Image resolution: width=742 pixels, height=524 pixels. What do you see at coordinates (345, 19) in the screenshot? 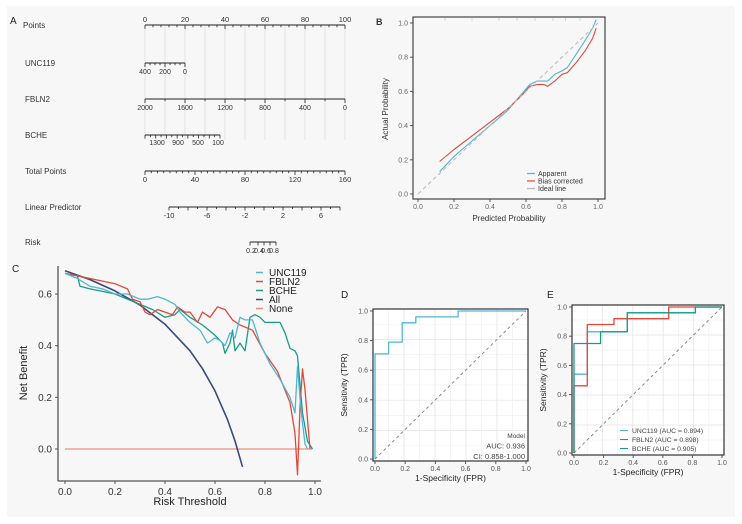
I see `points-tick-label: 100` at bounding box center [345, 19].